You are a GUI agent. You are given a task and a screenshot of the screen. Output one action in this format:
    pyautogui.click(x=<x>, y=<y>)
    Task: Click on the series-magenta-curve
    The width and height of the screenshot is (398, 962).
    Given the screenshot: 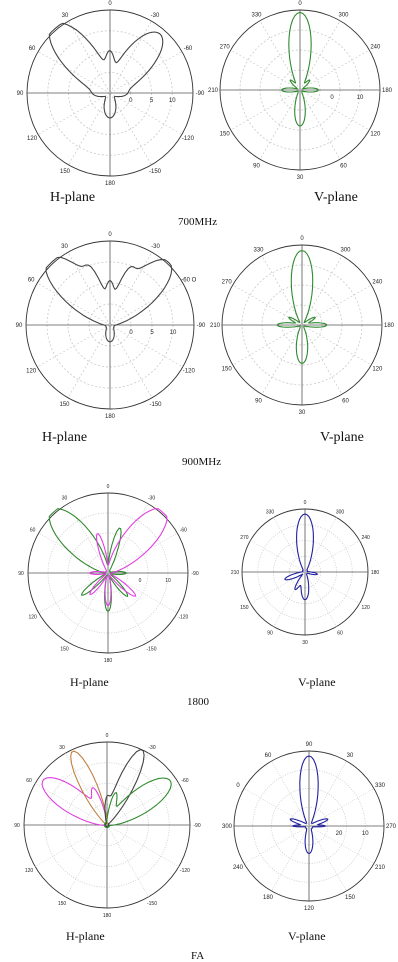 What is the action you would take?
    pyautogui.click(x=75, y=802)
    